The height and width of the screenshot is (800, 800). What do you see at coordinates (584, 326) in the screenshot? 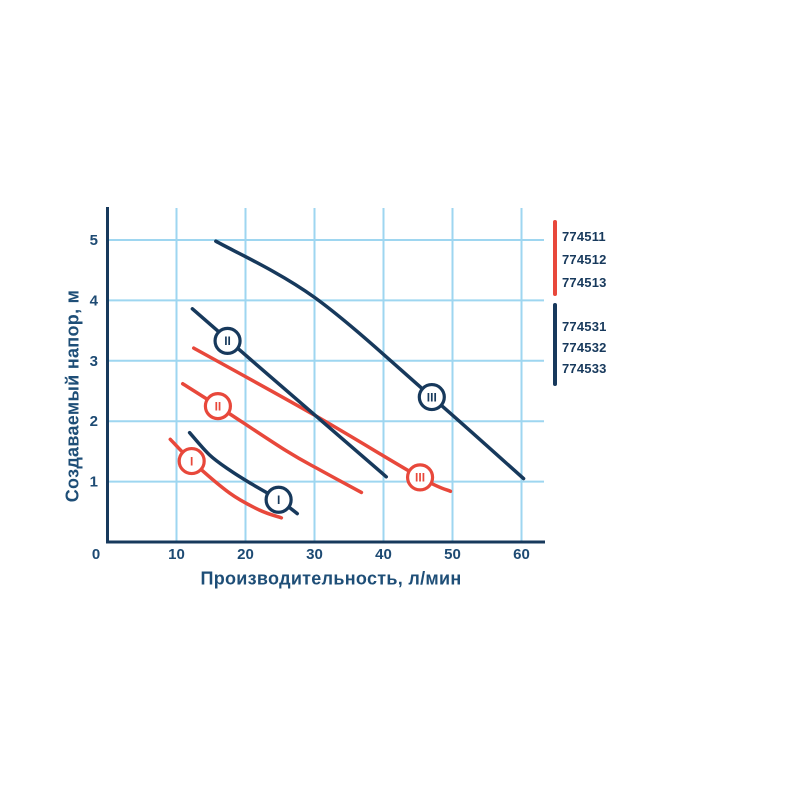
I see `legend-item: 774531` at bounding box center [584, 326].